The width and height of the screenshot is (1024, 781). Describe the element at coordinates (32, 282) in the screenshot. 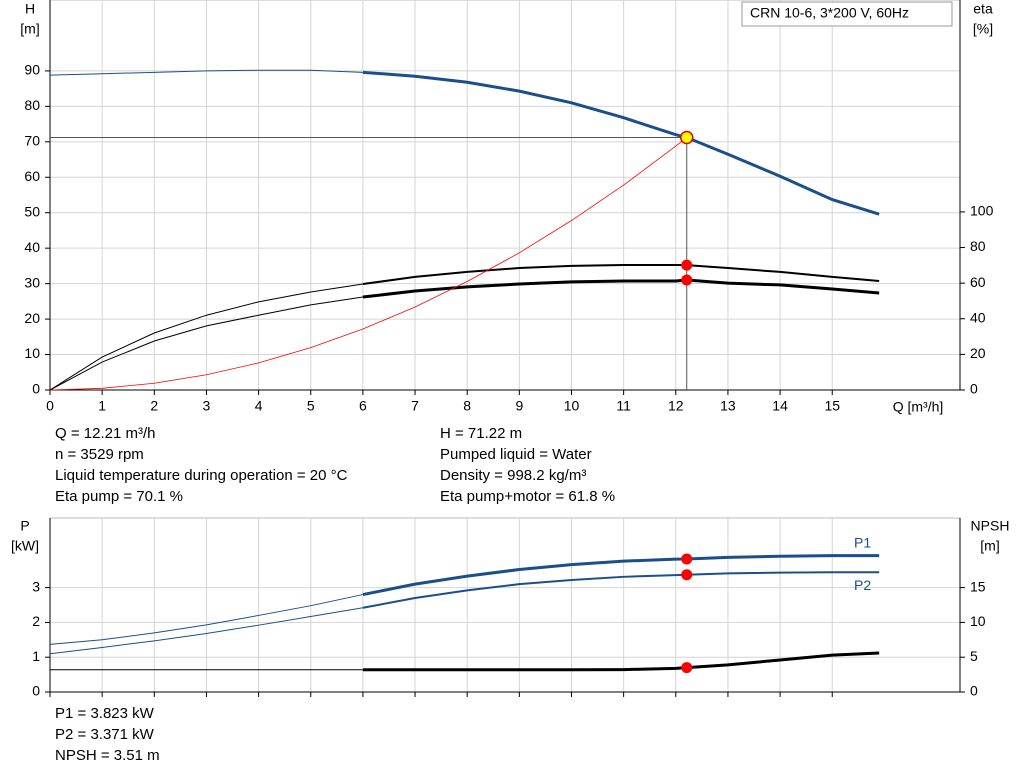

I see `y-tick-label: 30` at that location.